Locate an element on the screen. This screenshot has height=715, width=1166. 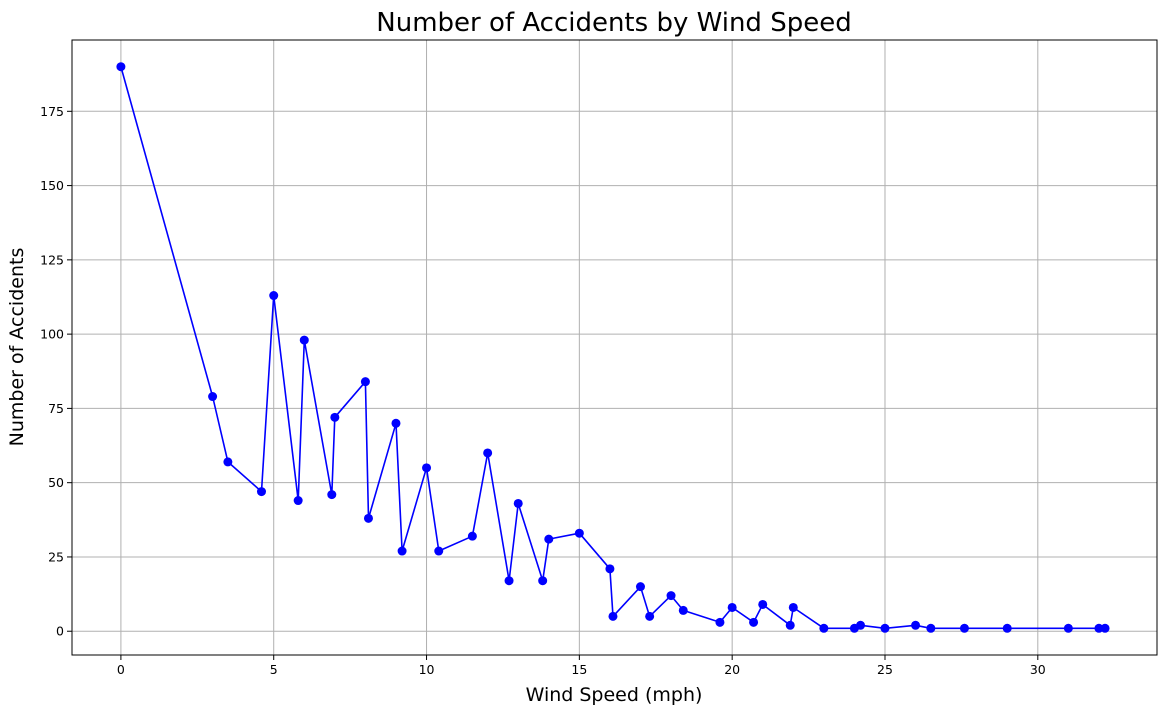
y-tick-label: 50 is located at coordinates (56, 482).